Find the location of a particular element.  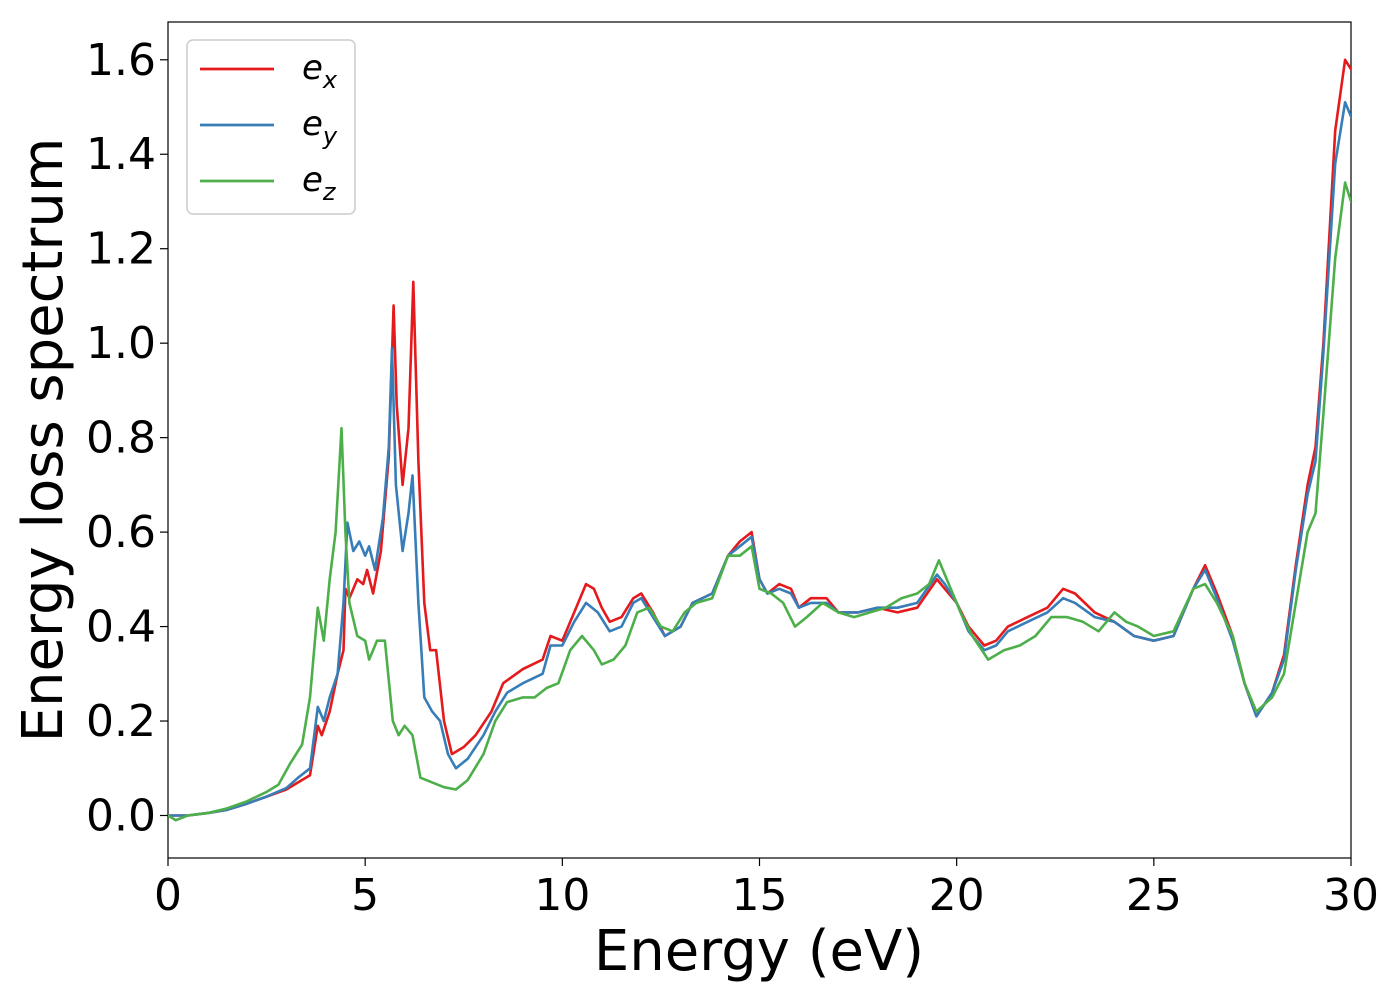

x-tick-label: 5 is located at coordinates (365, 895).